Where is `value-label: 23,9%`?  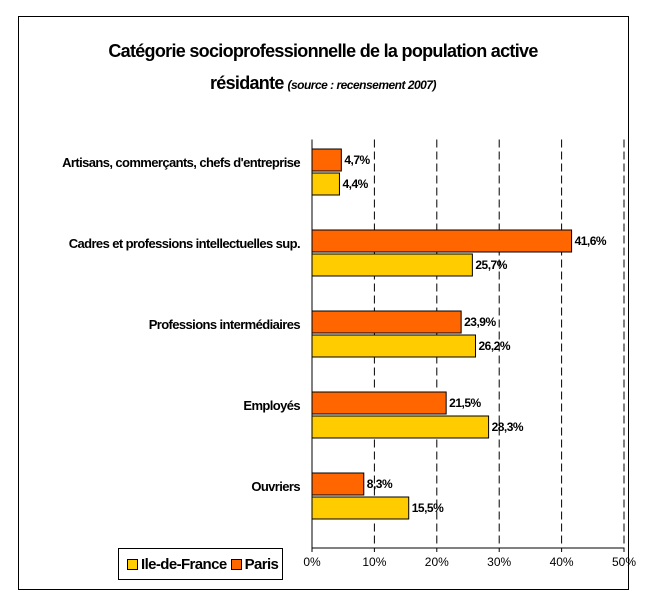 value-label: 23,9% is located at coordinates (480, 322).